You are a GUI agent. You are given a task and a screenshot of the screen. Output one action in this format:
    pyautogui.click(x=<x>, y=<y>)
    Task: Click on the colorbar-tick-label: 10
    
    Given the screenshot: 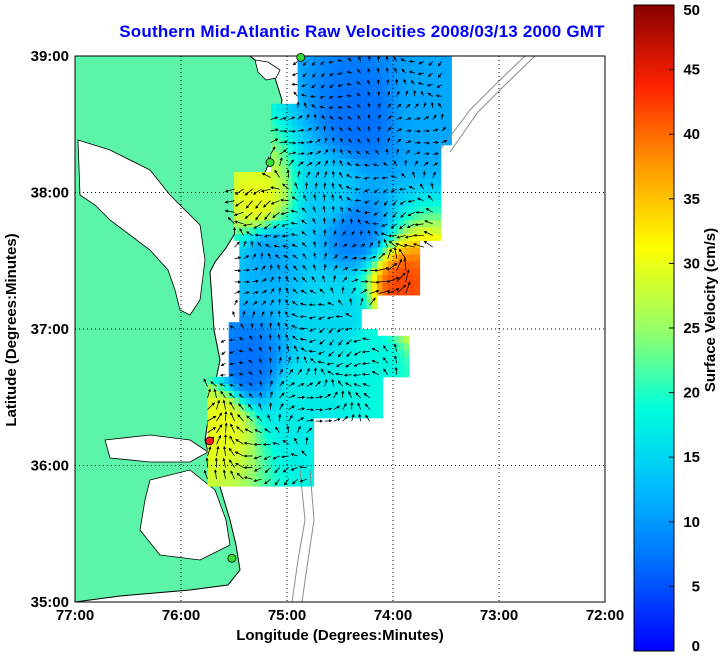 What is the action you would take?
    pyautogui.click(x=691, y=522)
    